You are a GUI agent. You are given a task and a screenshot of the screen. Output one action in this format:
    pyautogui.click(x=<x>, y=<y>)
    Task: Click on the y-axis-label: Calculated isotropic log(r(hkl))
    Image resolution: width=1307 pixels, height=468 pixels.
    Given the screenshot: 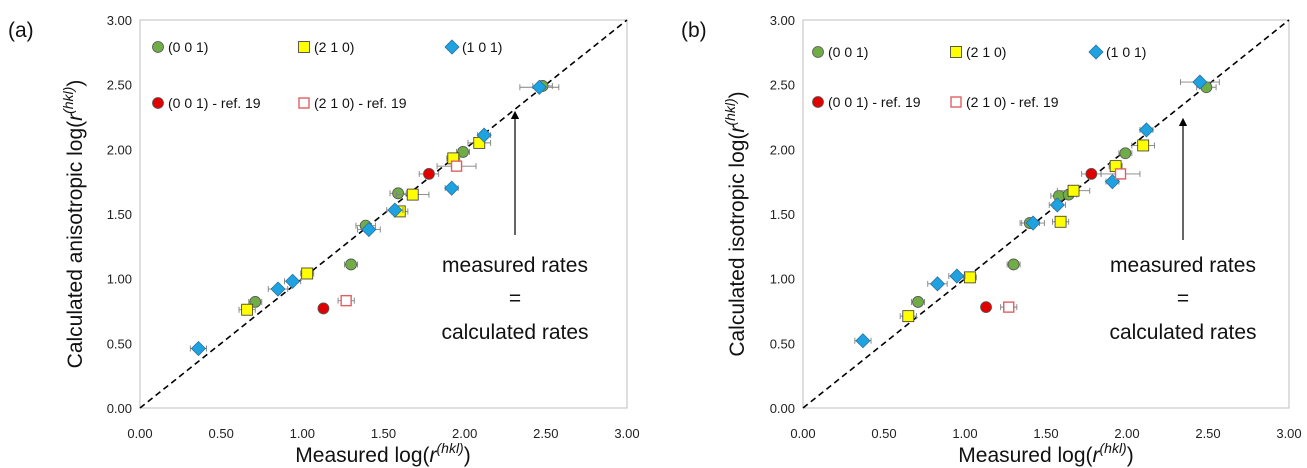 What is the action you would take?
    pyautogui.click(x=735, y=223)
    